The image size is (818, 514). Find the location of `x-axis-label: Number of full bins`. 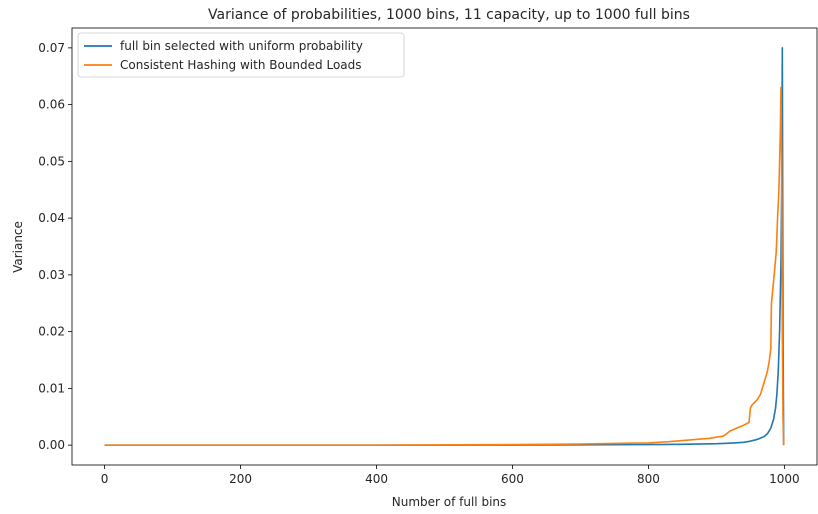

x-axis-label: Number of full bins is located at coordinates (449, 502).